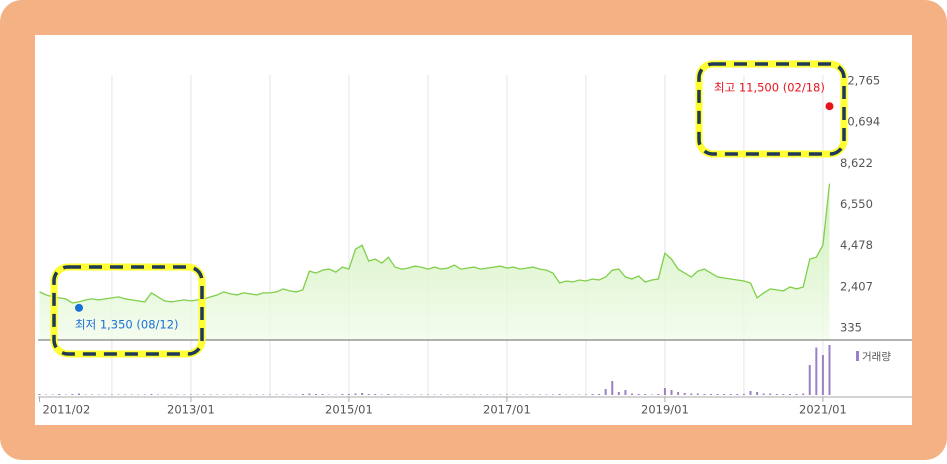  I want to click on y-tick-label: 2,407, so click(856, 286).